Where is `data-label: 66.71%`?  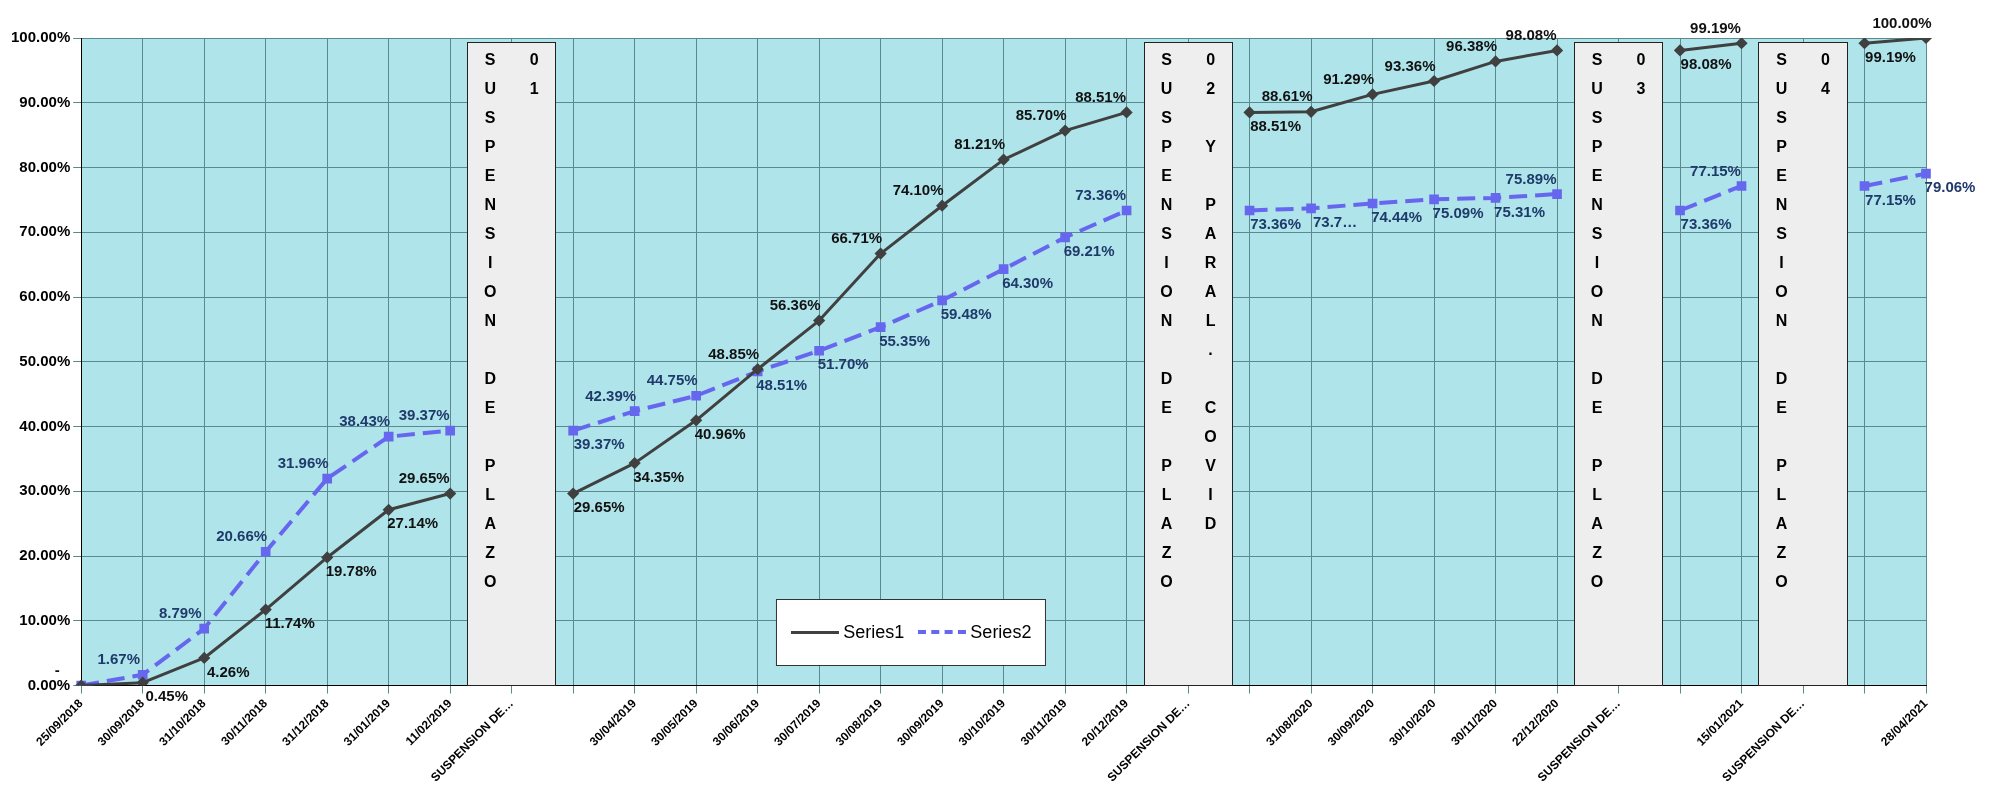 data-label: 66.71% is located at coordinates (857, 238).